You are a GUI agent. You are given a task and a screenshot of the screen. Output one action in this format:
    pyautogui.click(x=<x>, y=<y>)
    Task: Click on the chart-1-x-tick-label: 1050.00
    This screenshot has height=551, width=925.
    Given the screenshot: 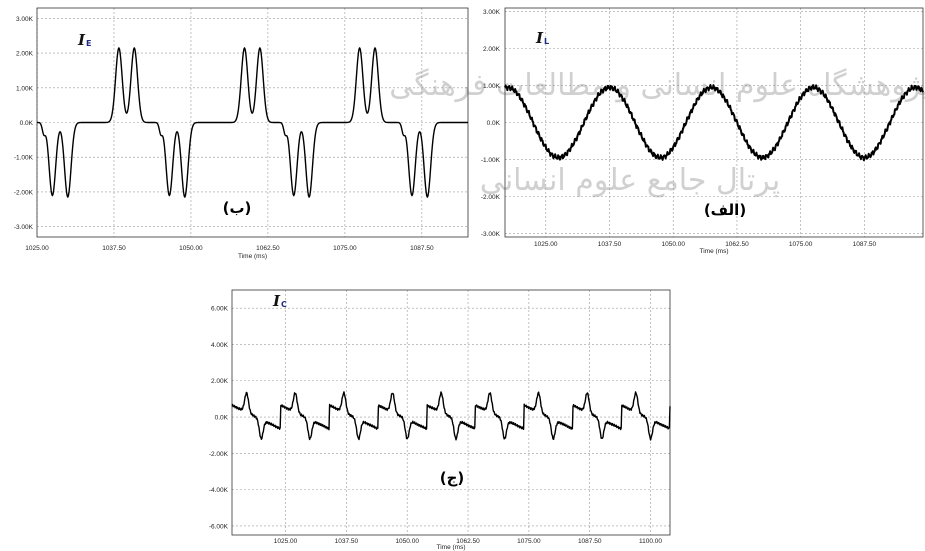 What is the action you would take?
    pyautogui.click(x=673, y=244)
    